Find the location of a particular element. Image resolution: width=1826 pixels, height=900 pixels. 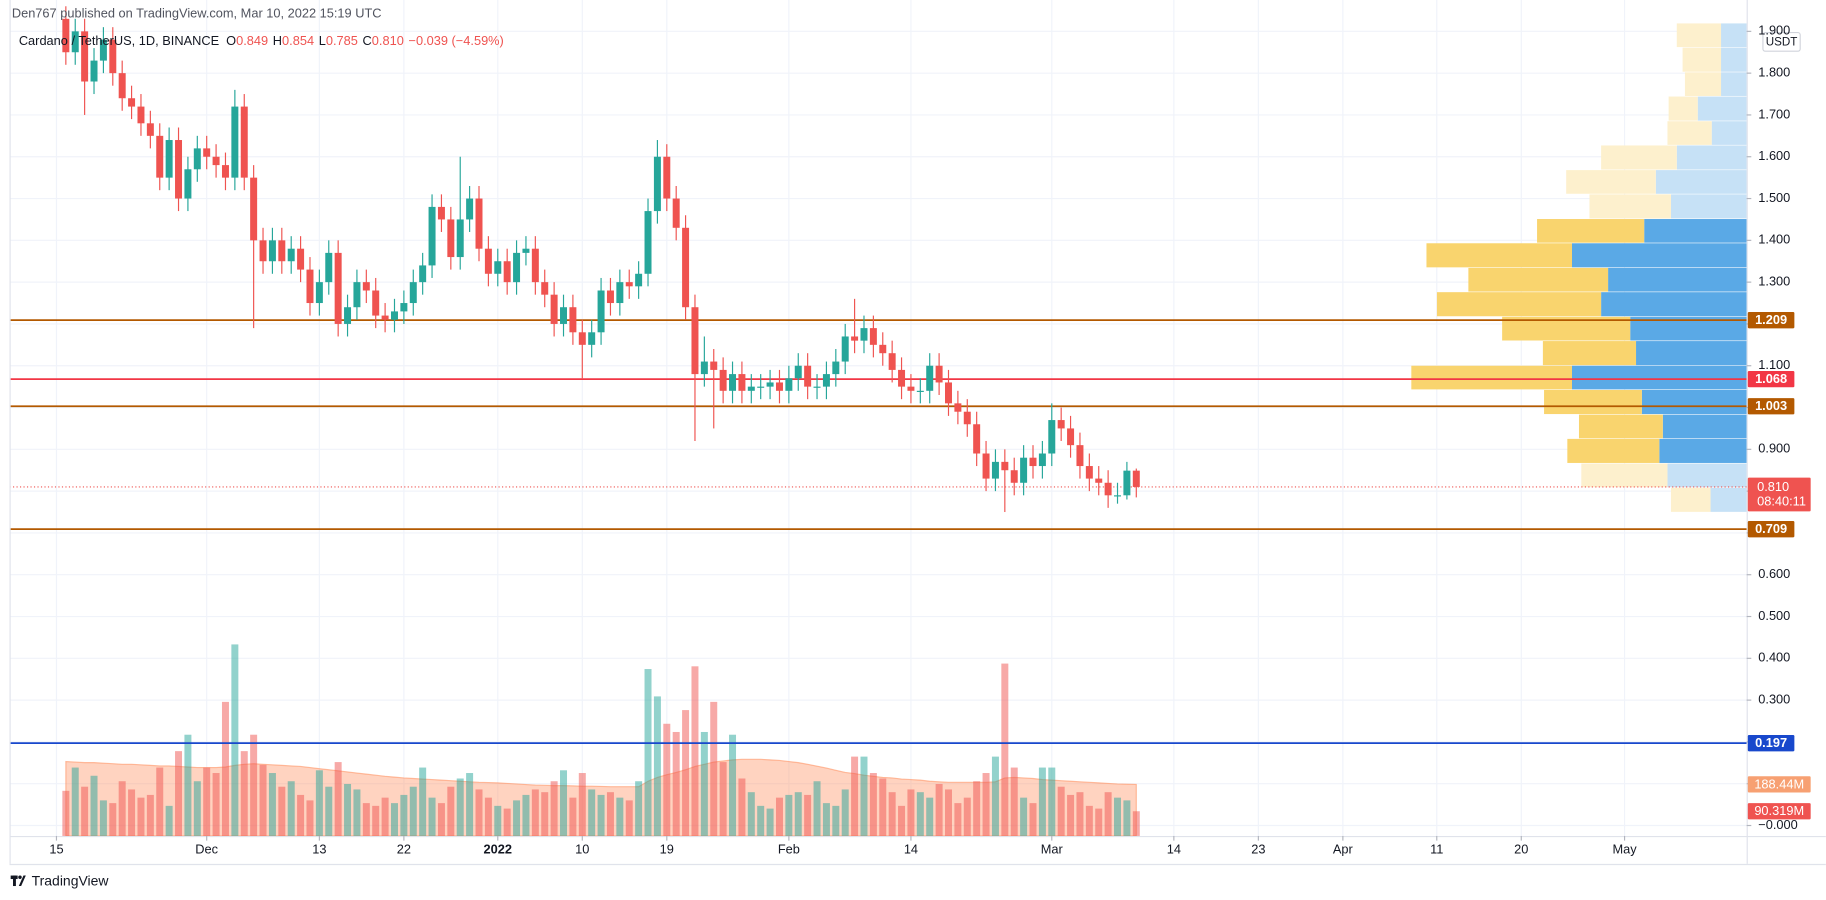

y-tick-label: 1.400 is located at coordinates (1774, 239).